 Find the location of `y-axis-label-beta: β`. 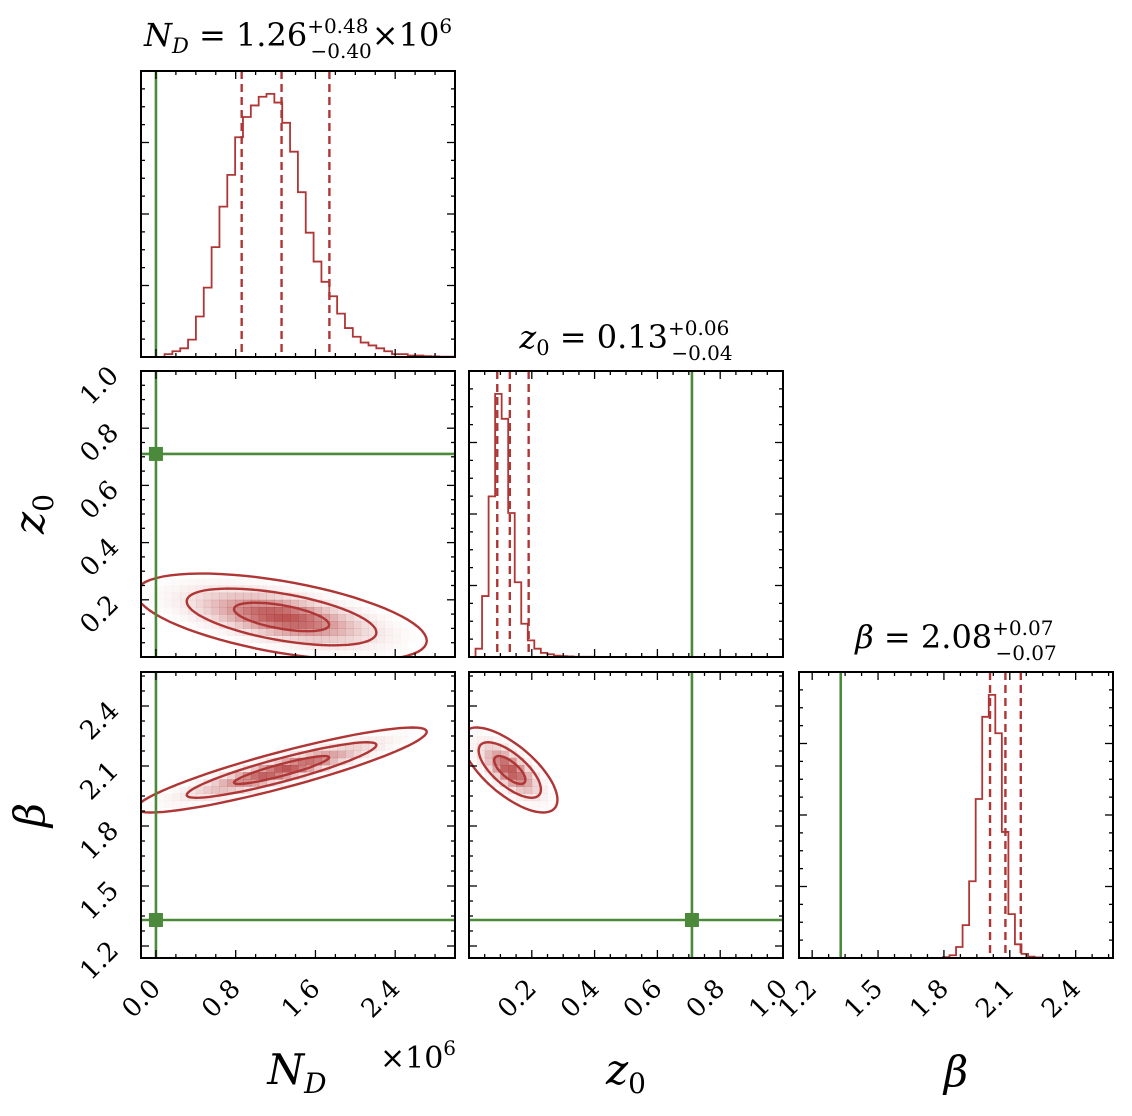

y-axis-label-beta: β is located at coordinates (29, 816).